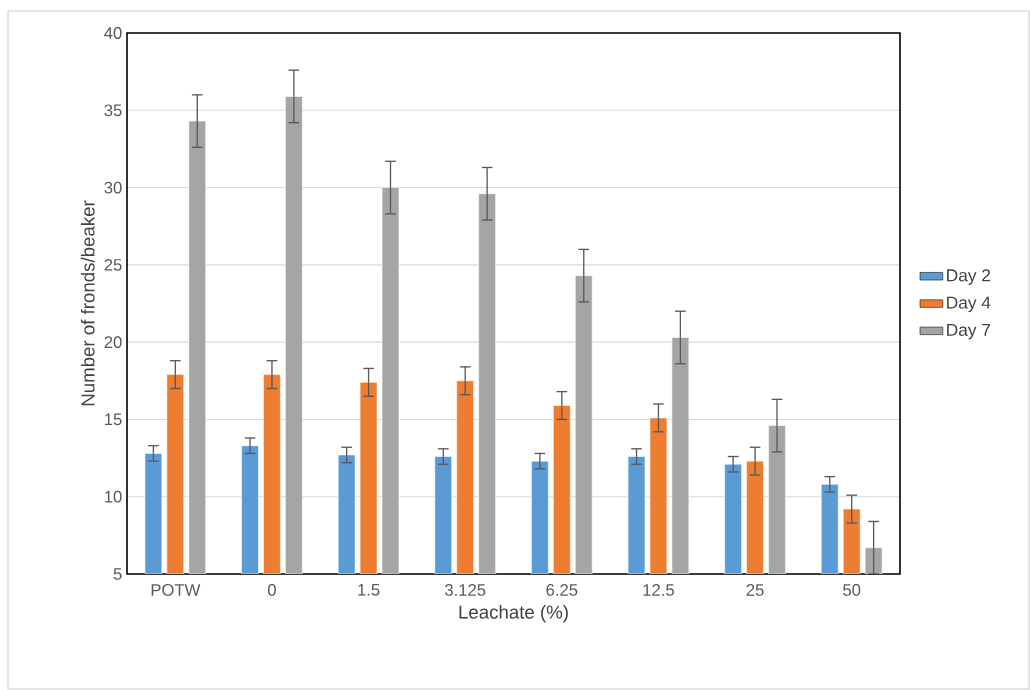 This screenshot has height=690, width=1030. Describe the element at coordinates (562, 590) in the screenshot. I see `x-tick-label: 6.25` at that location.